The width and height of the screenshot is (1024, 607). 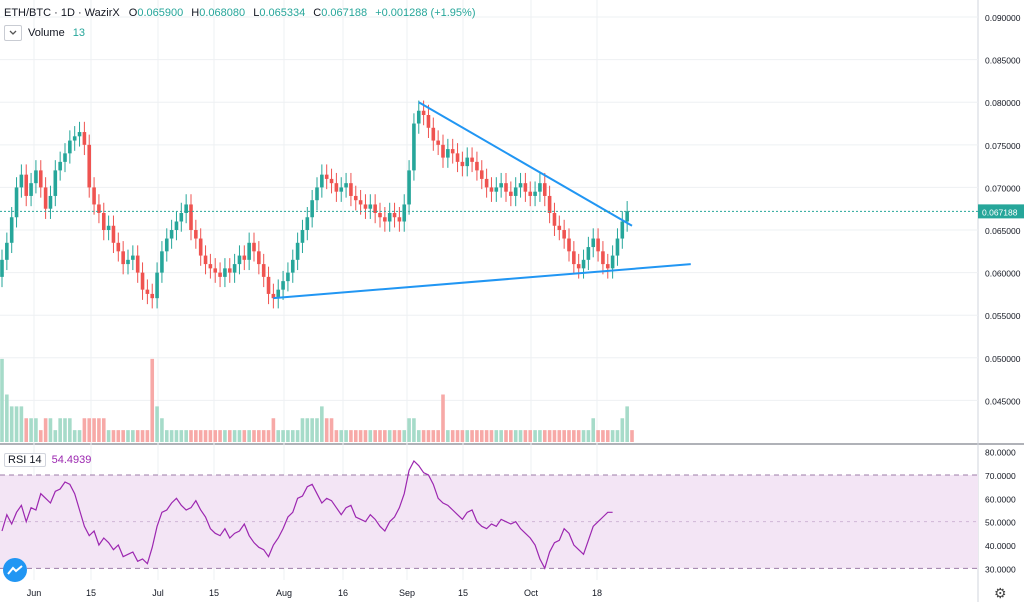 What do you see at coordinates (46, 33) in the screenshot?
I see `volume-label: Volume` at bounding box center [46, 33].